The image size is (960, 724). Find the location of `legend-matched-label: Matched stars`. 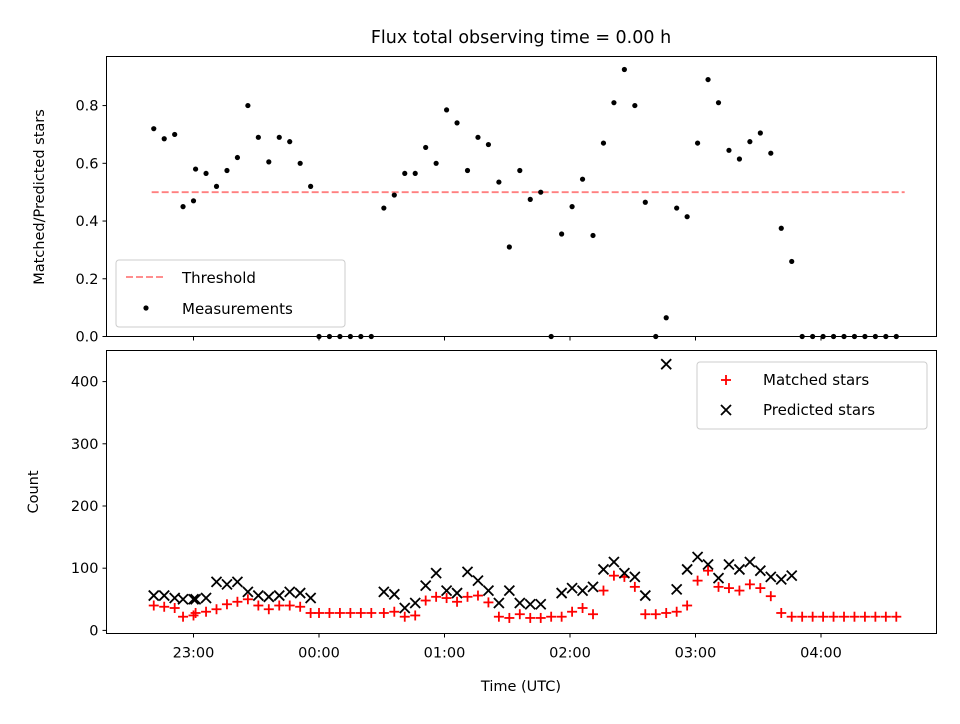

legend-matched-label: Matched stars is located at coordinates (816, 380).